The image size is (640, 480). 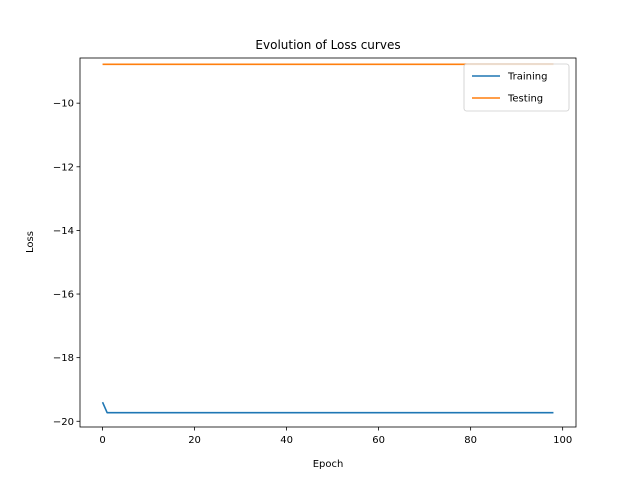 What do you see at coordinates (327, 407) in the screenshot?
I see `series-line-training` at bounding box center [327, 407].